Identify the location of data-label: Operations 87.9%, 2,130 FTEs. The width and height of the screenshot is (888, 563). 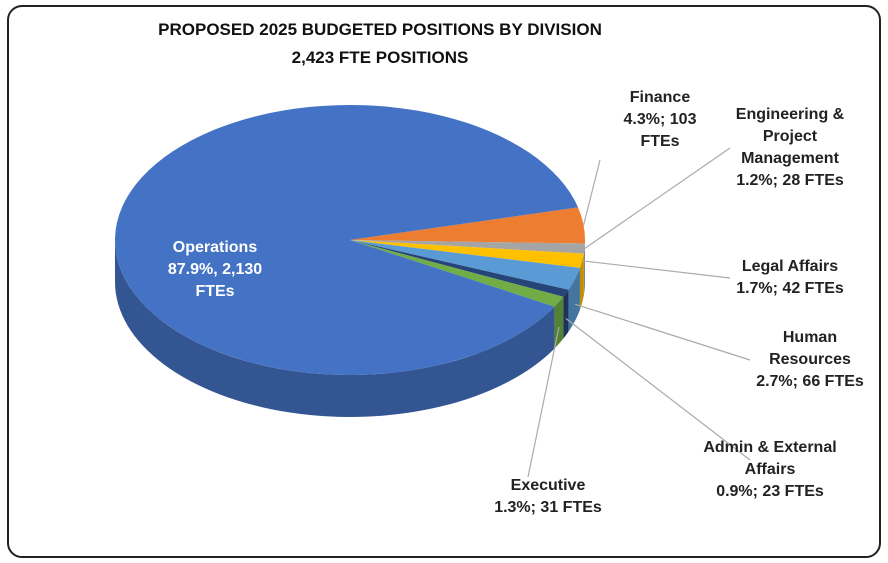
(215, 270).